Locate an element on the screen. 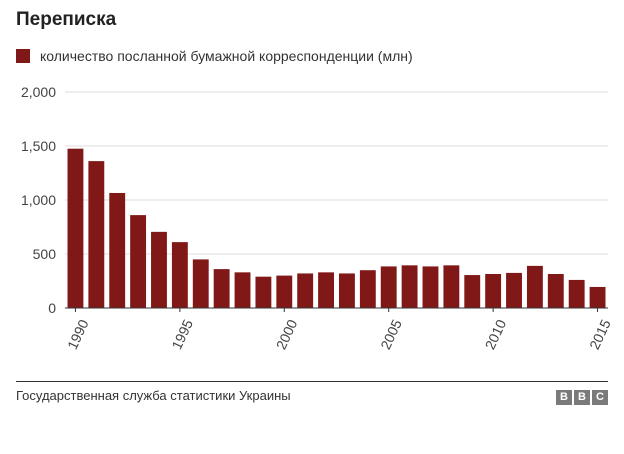  x-axis-ticks: 1990 1995 2000 2005 2010 2015 is located at coordinates (339, 330).